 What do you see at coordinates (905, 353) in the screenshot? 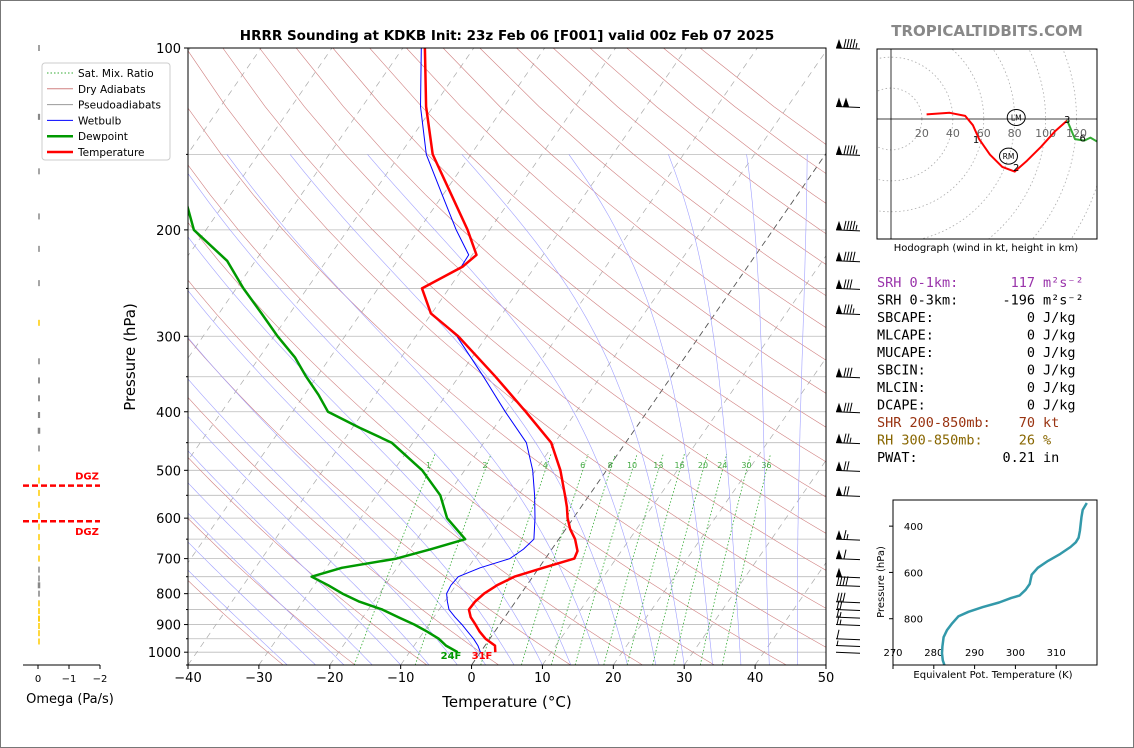
I see `index-label: MUCAPE:` at bounding box center [905, 353].